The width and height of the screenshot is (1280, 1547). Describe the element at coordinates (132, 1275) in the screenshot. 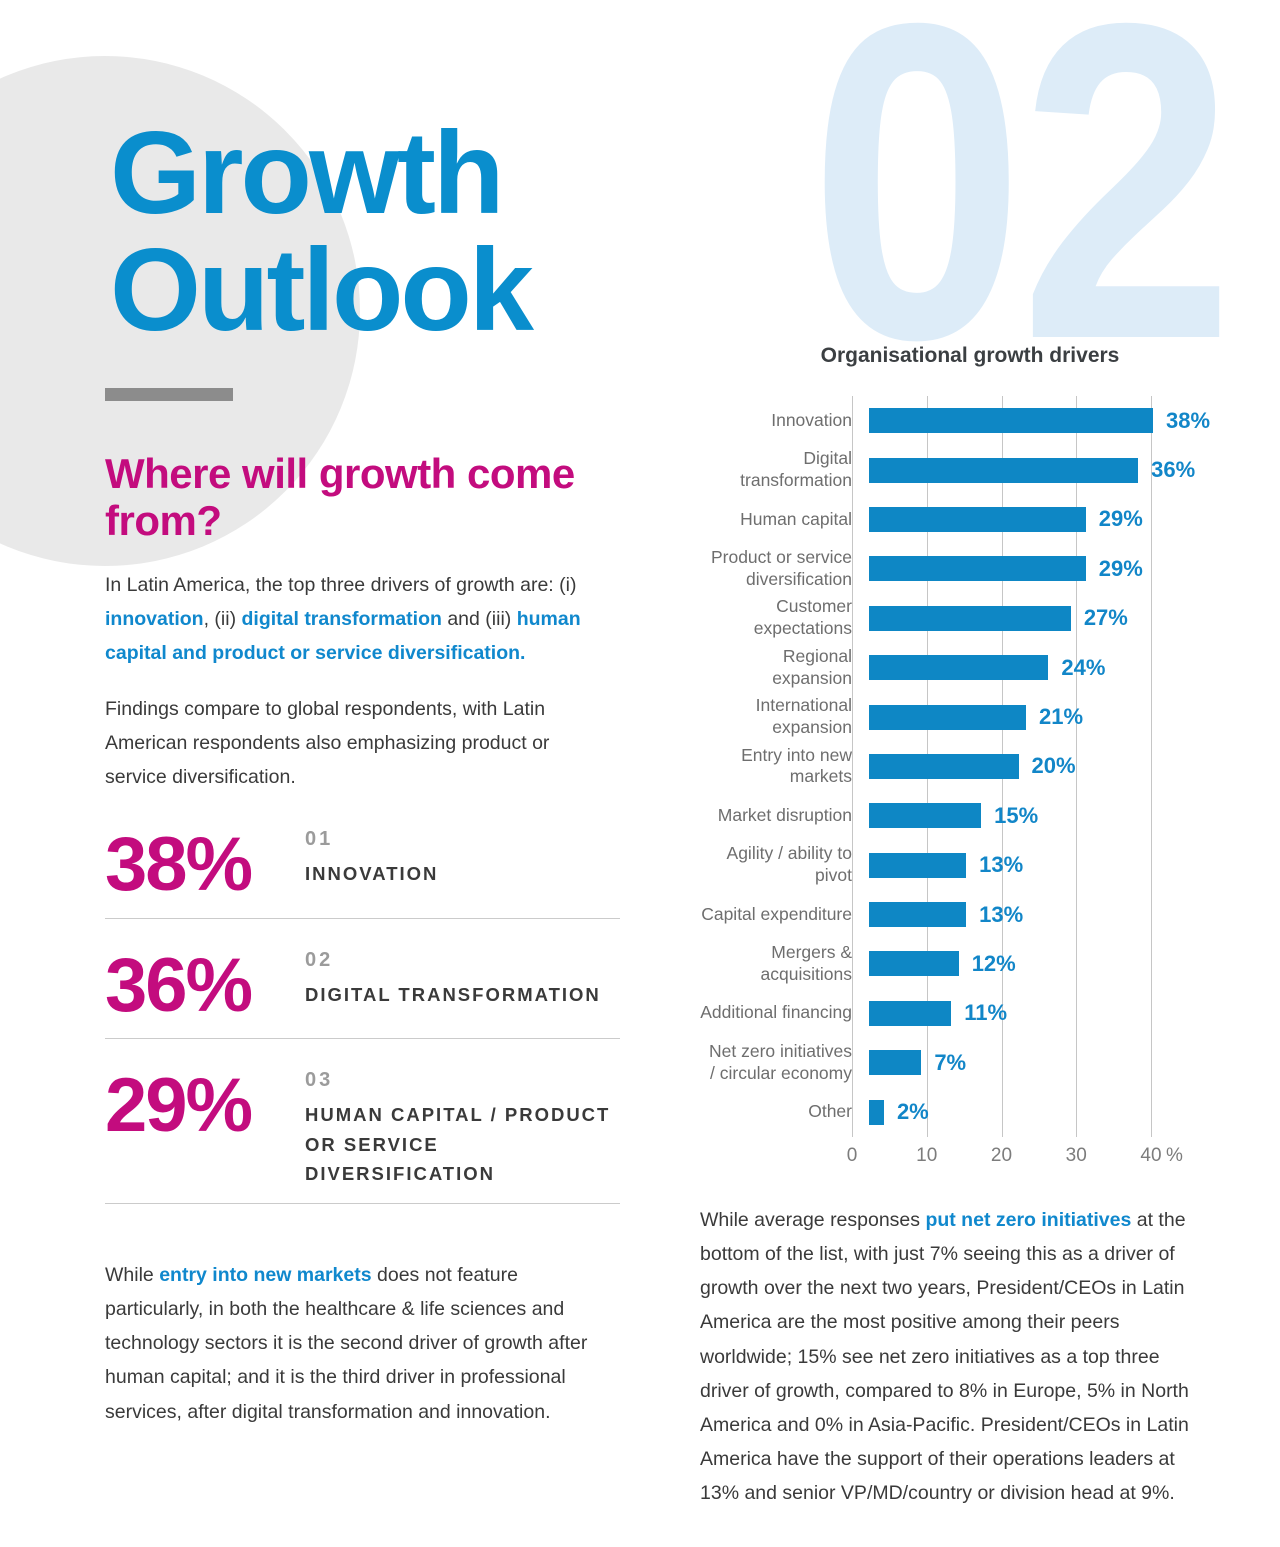

I see `paragraph-text: While` at that location.